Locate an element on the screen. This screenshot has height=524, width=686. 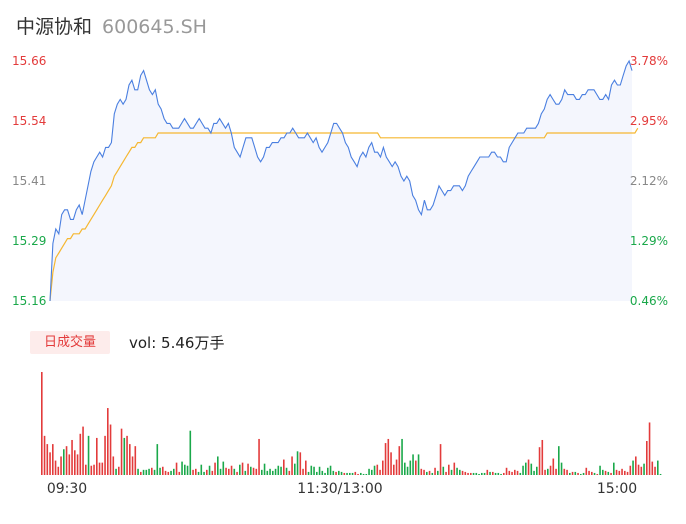
percent-tick-label: 3.78% is located at coordinates (648, 61).